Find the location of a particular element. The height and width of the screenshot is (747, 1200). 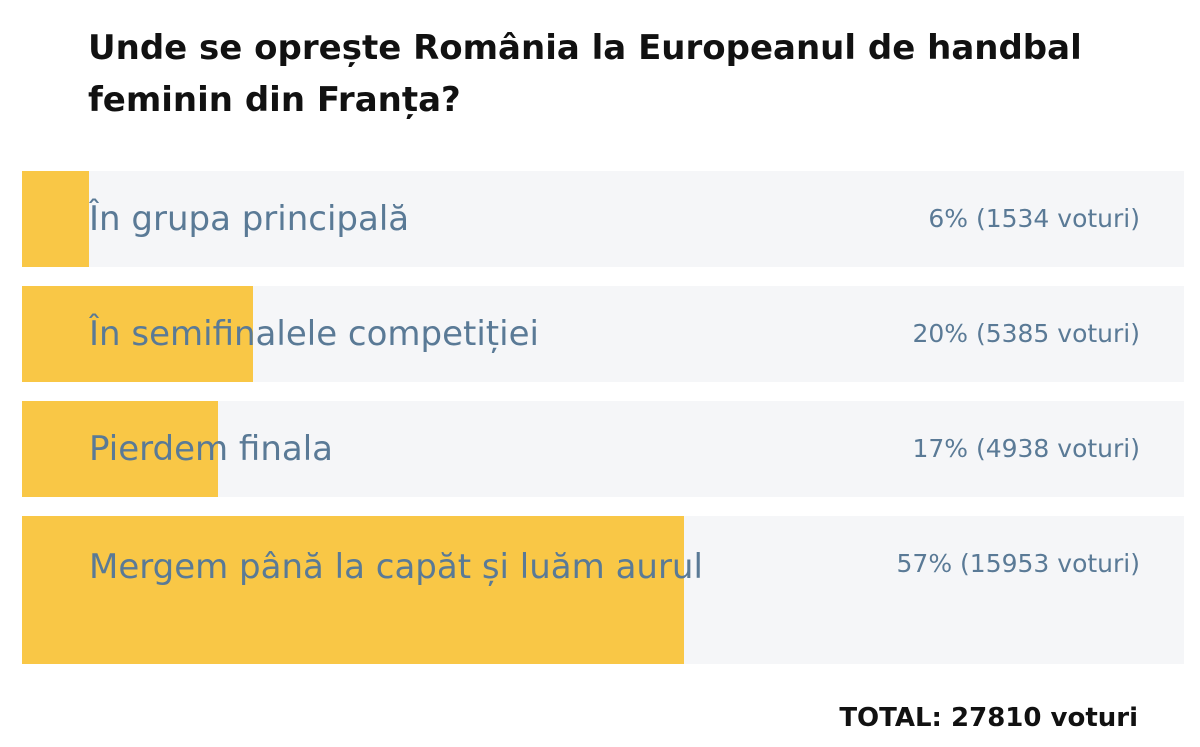

option-result: 57% (15953 voturi) is located at coordinates (1018, 563).